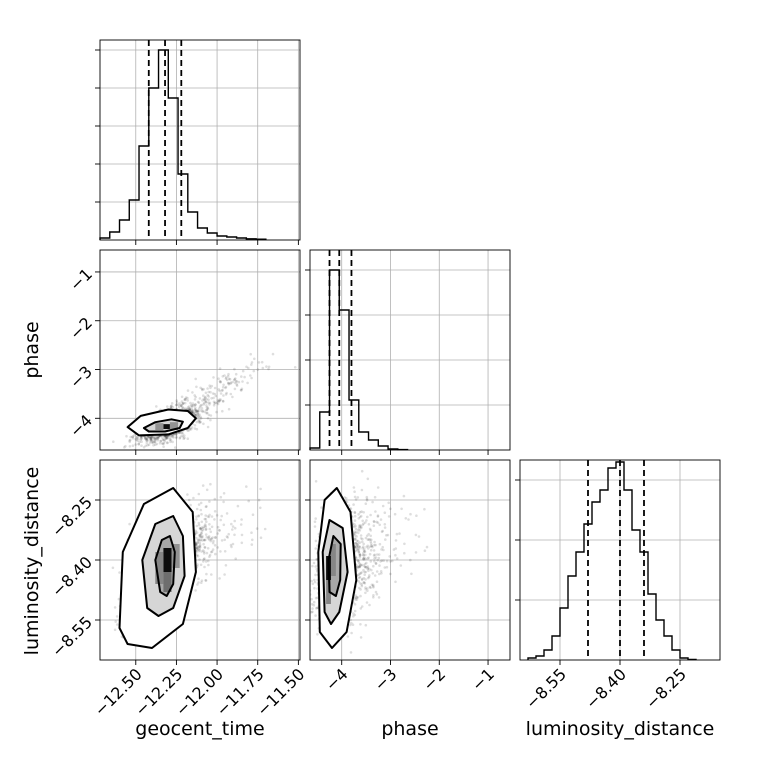 The image size is (760, 760). Describe the element at coordinates (72, 517) in the screenshot. I see `y-tick-label: −8.25` at that location.